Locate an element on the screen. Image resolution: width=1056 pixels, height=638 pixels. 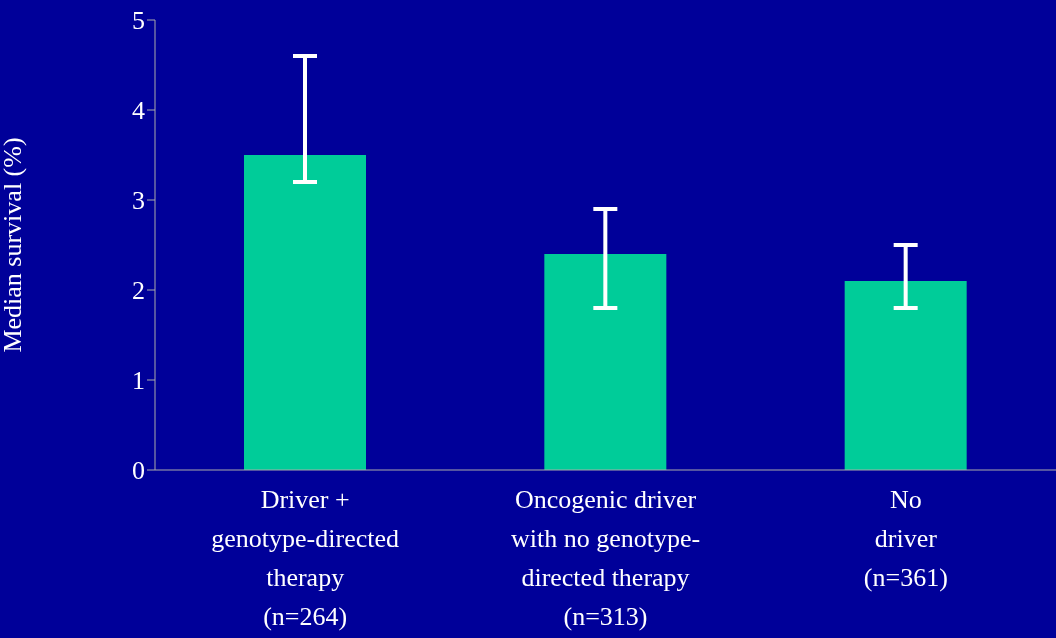
y-tick-label: 2 is located at coordinates (138, 291).